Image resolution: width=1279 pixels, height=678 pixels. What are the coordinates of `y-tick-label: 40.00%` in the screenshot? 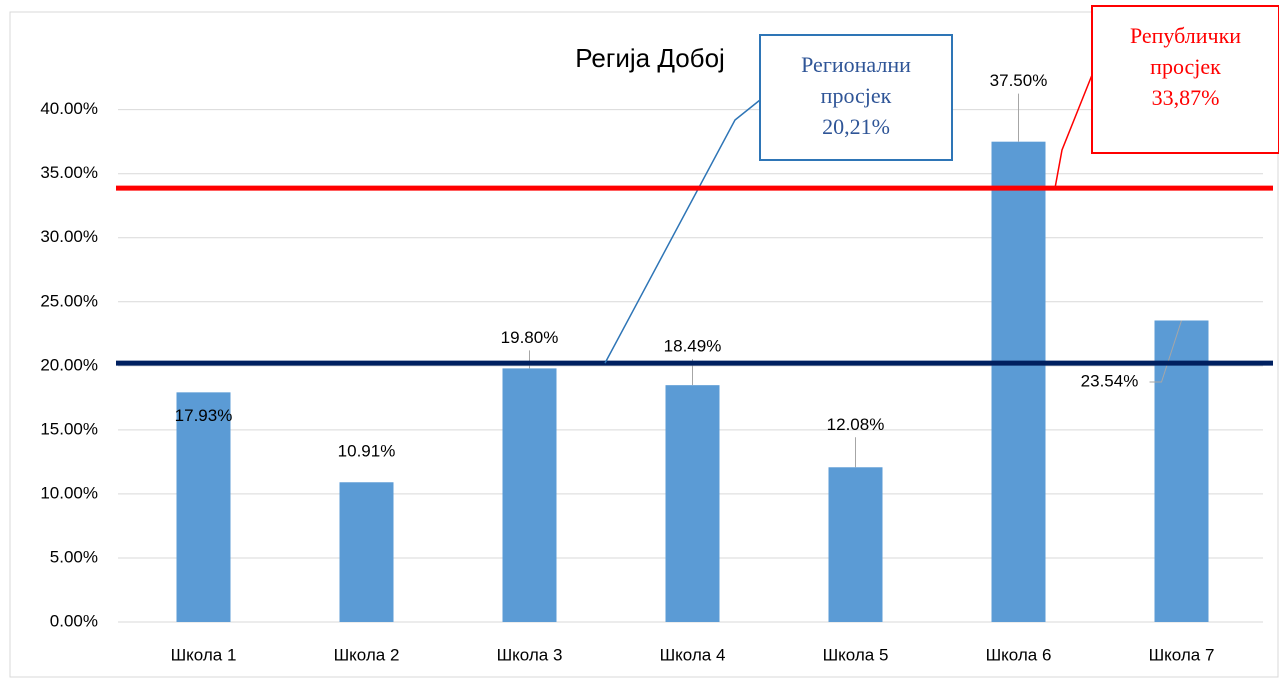 It's located at (69, 108).